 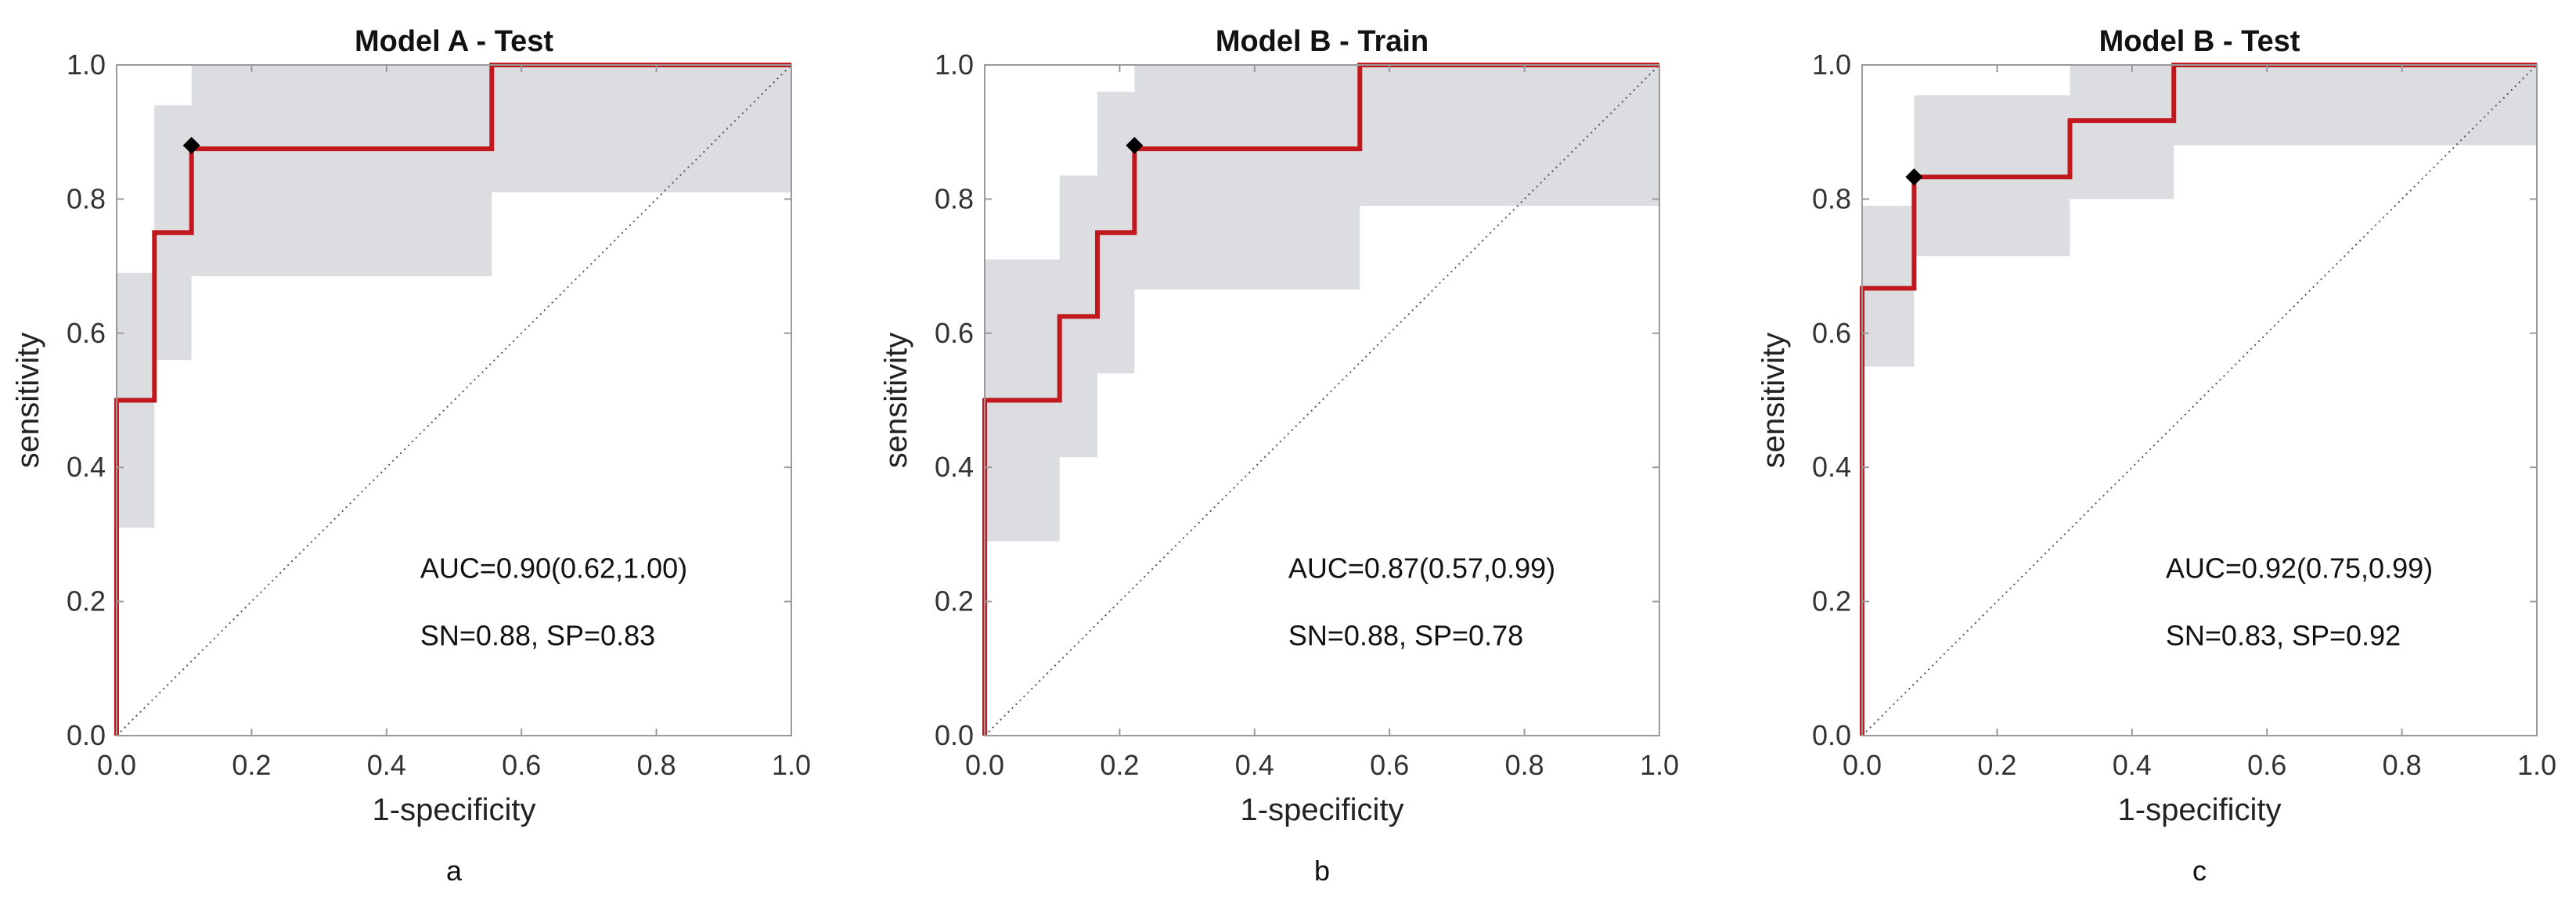 I want to click on panel-letter: c, so click(x=2199, y=871).